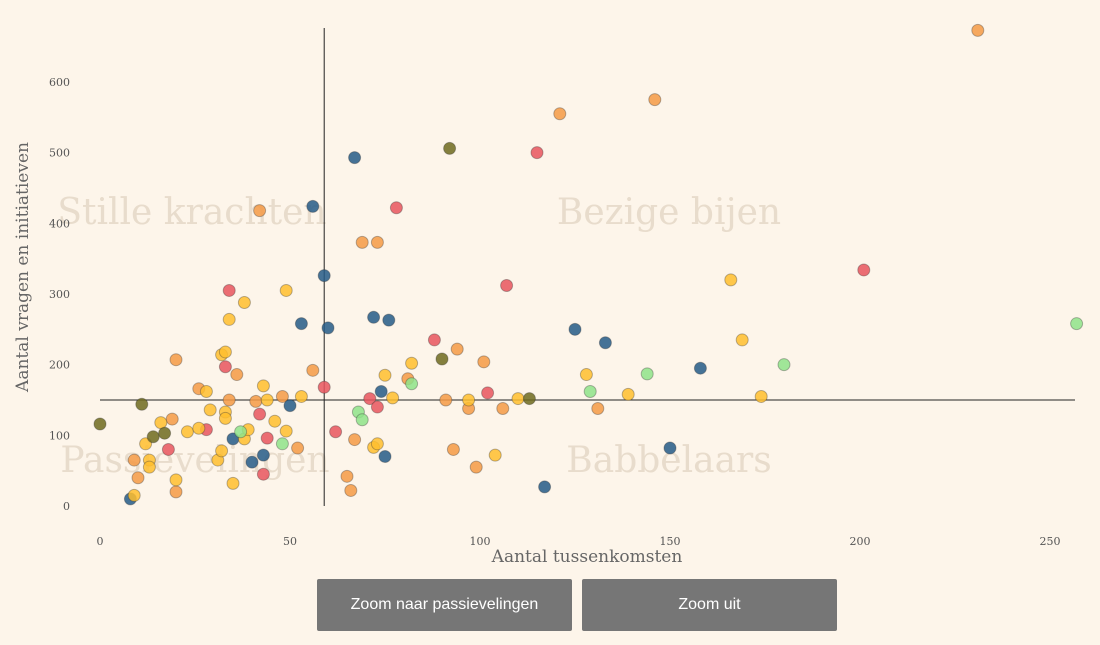 The image size is (1100, 645). What do you see at coordinates (709, 605) in the screenshot?
I see `zoom-out-button: Zoom uit` at bounding box center [709, 605].